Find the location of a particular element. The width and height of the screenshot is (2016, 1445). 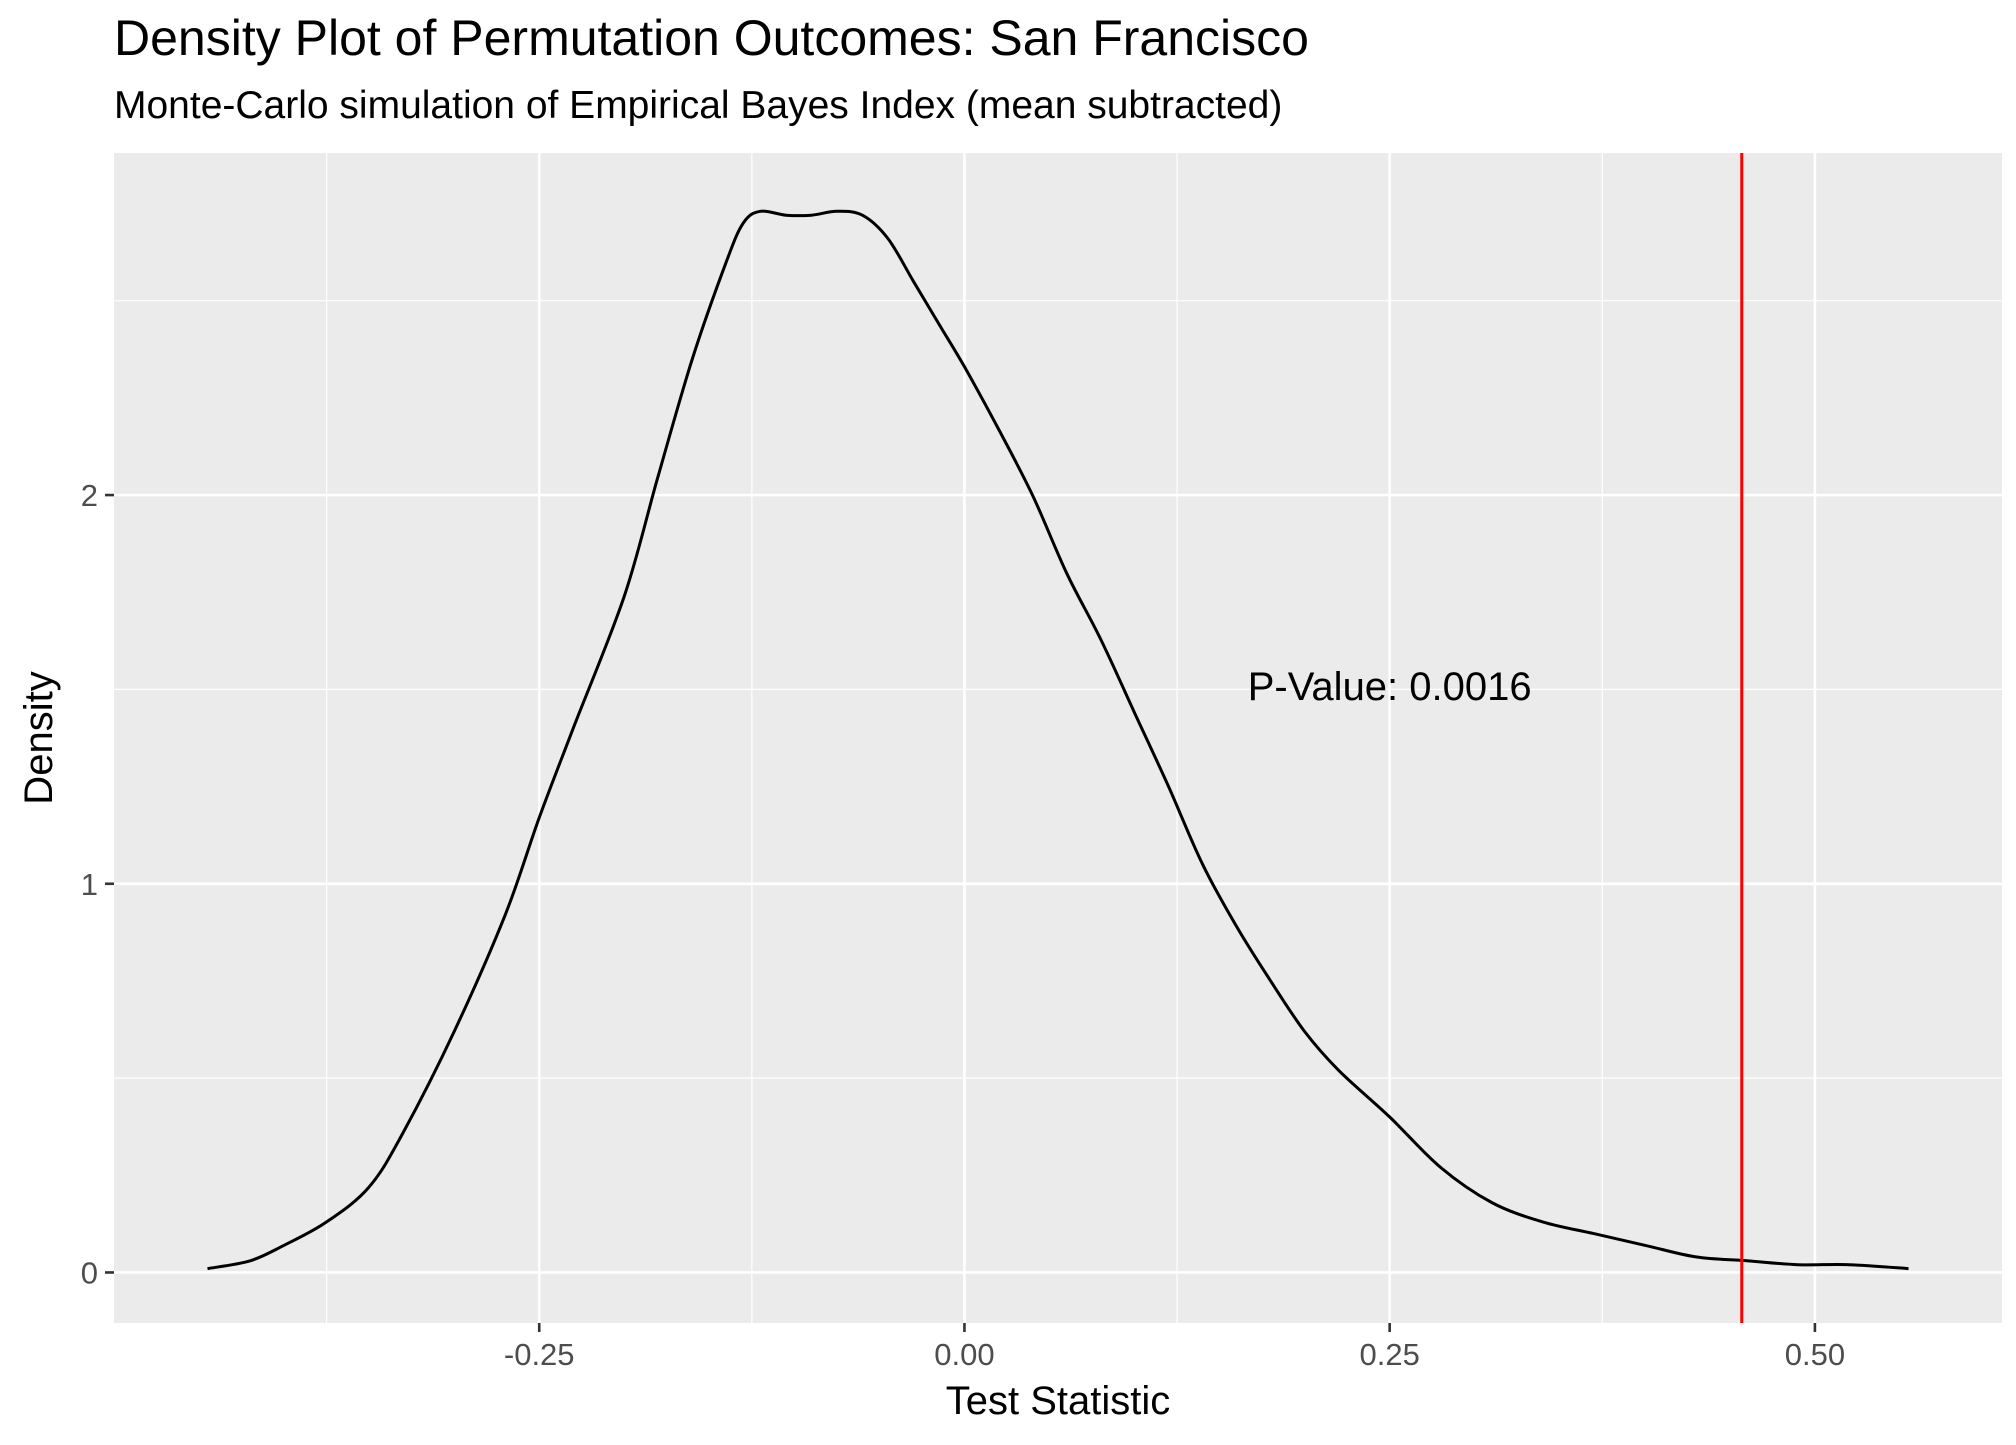

y-tick-label: 0 is located at coordinates (89, 1272).